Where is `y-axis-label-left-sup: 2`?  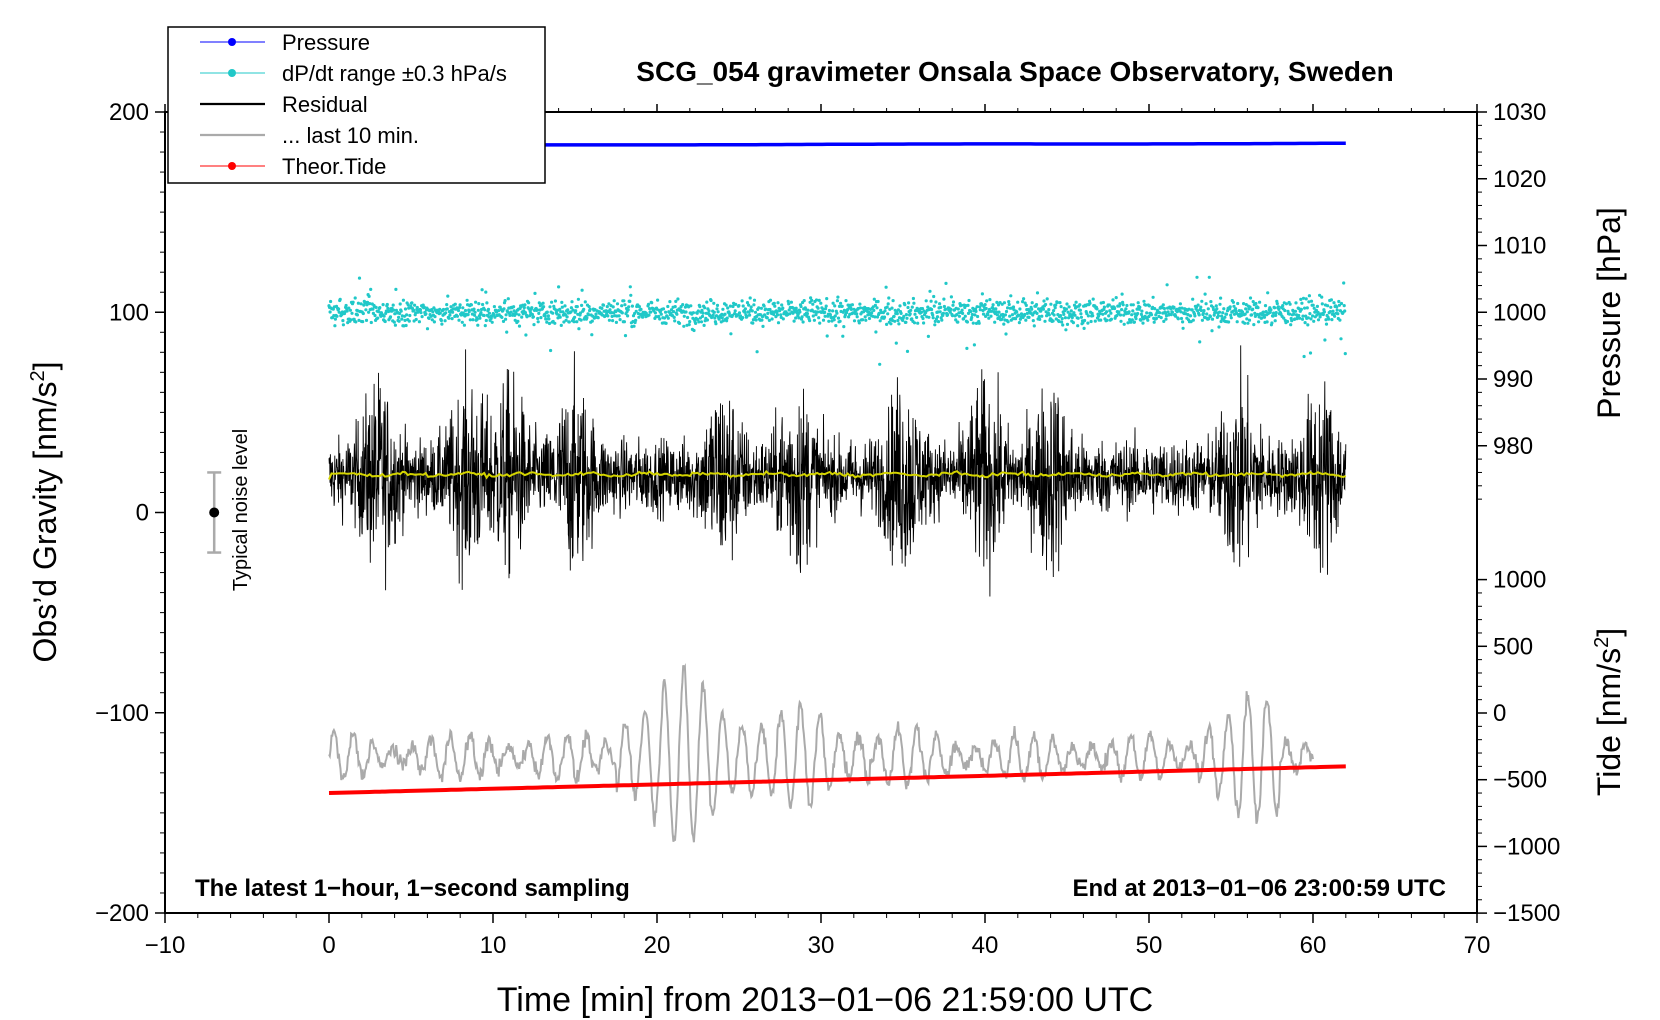 y-axis-label-left-sup: 2 is located at coordinates (38, 375).